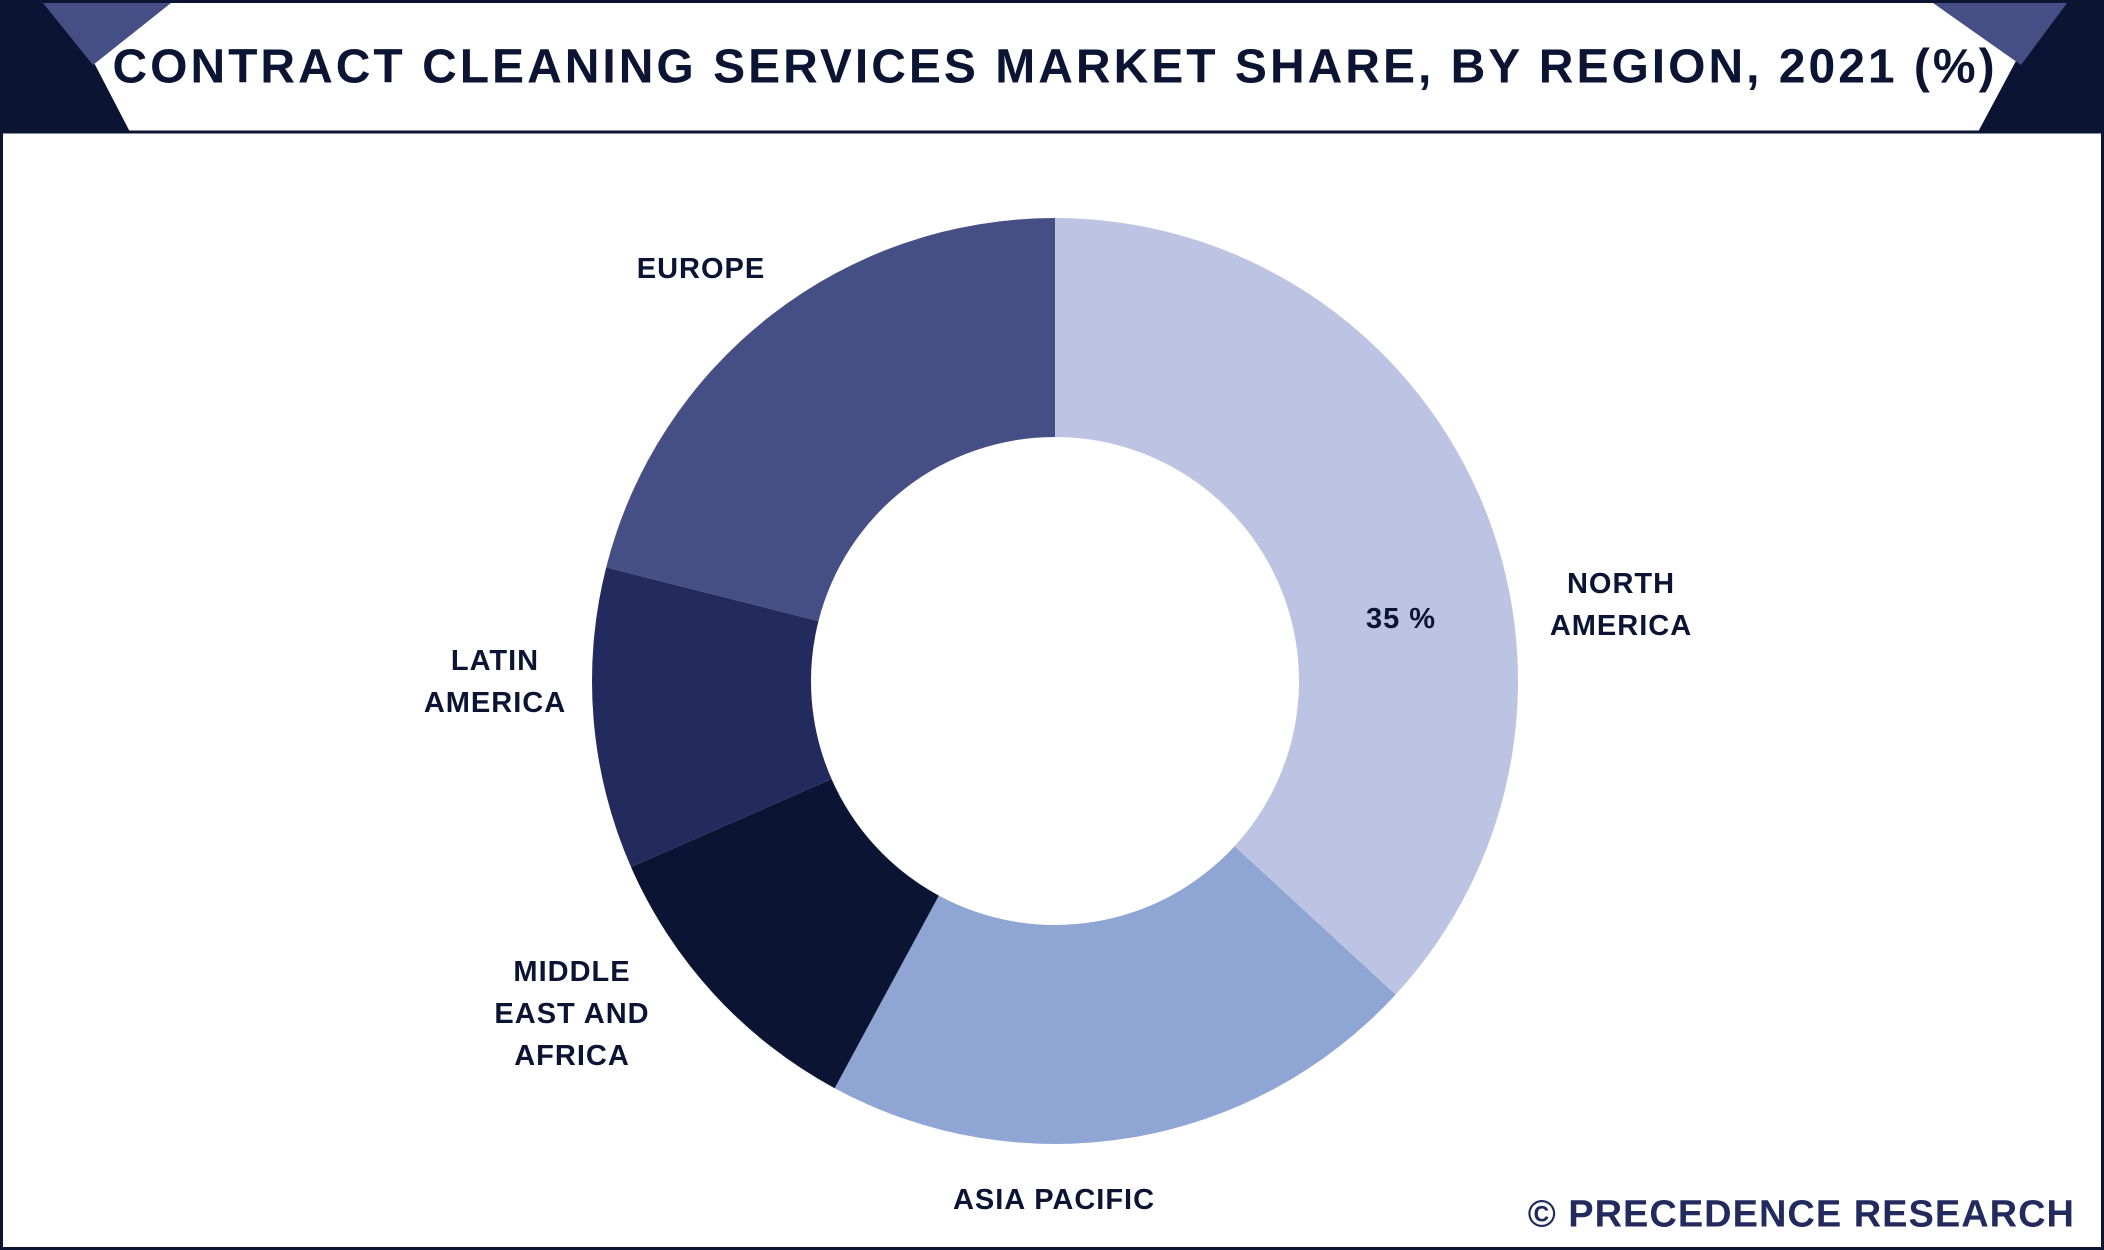 The width and height of the screenshot is (2104, 1250). Describe the element at coordinates (572, 1014) in the screenshot. I see `slice-label: MIDDLE EAST AND AFRICA` at that location.